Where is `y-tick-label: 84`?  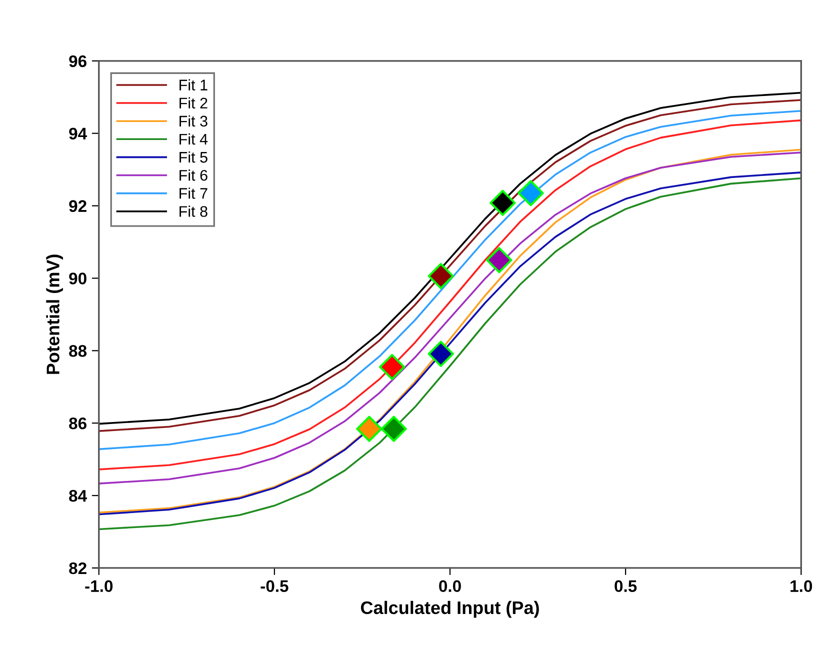 y-tick-label: 84 is located at coordinates (78, 496).